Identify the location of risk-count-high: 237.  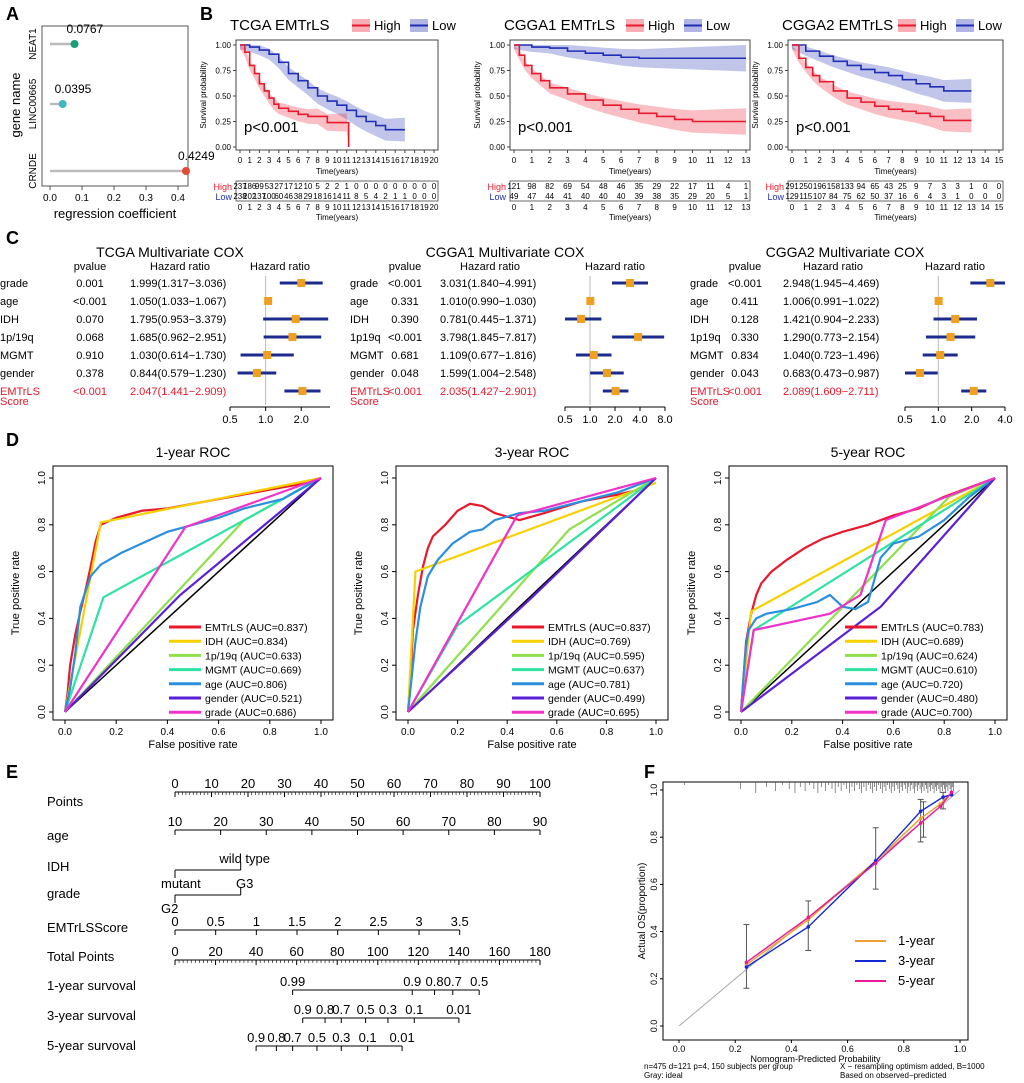
(240, 186).